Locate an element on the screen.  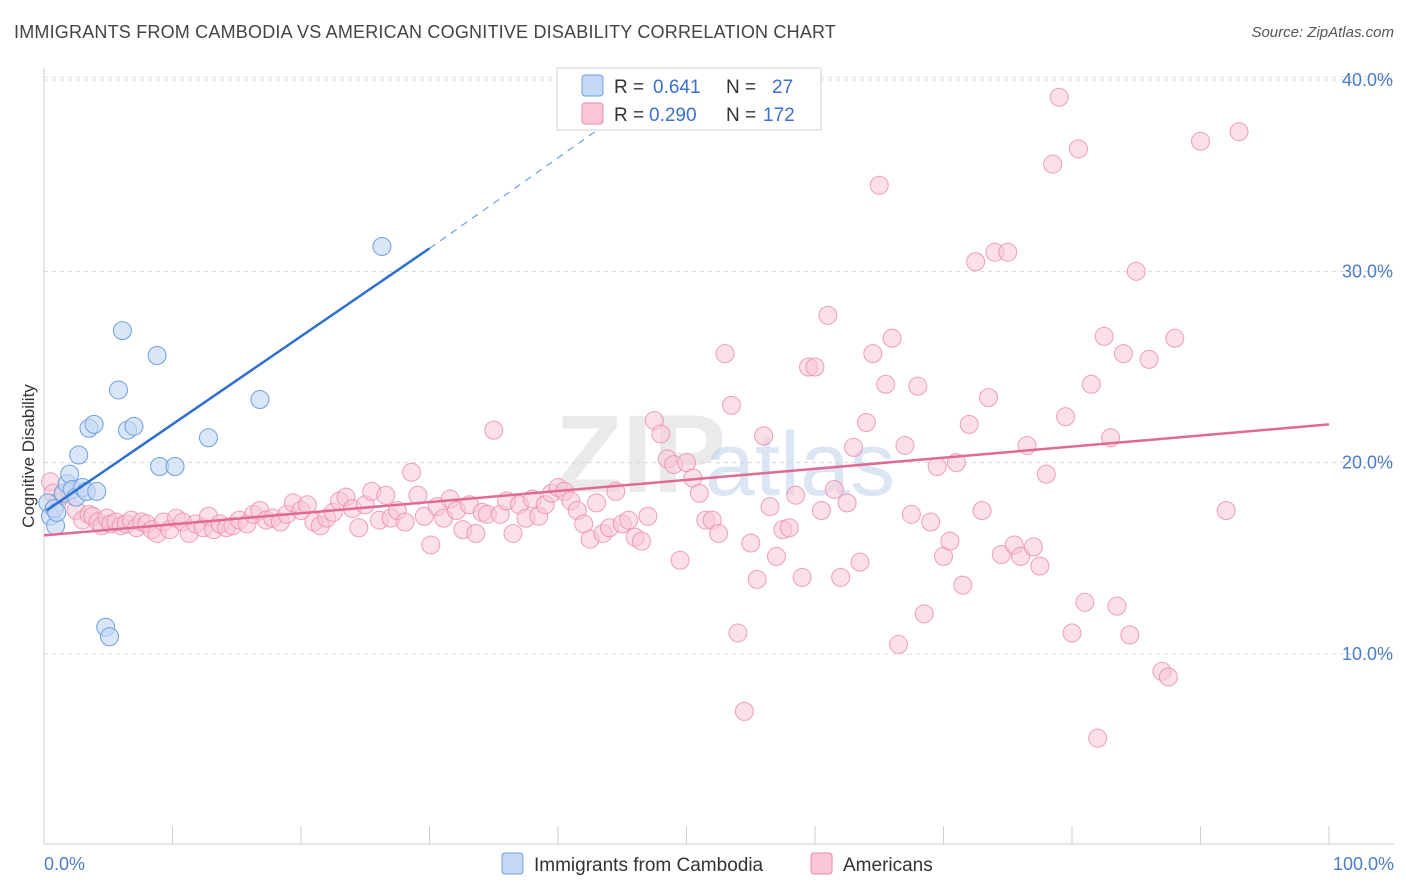
bottom-legend-label-americans: Americans is located at coordinates (888, 865).